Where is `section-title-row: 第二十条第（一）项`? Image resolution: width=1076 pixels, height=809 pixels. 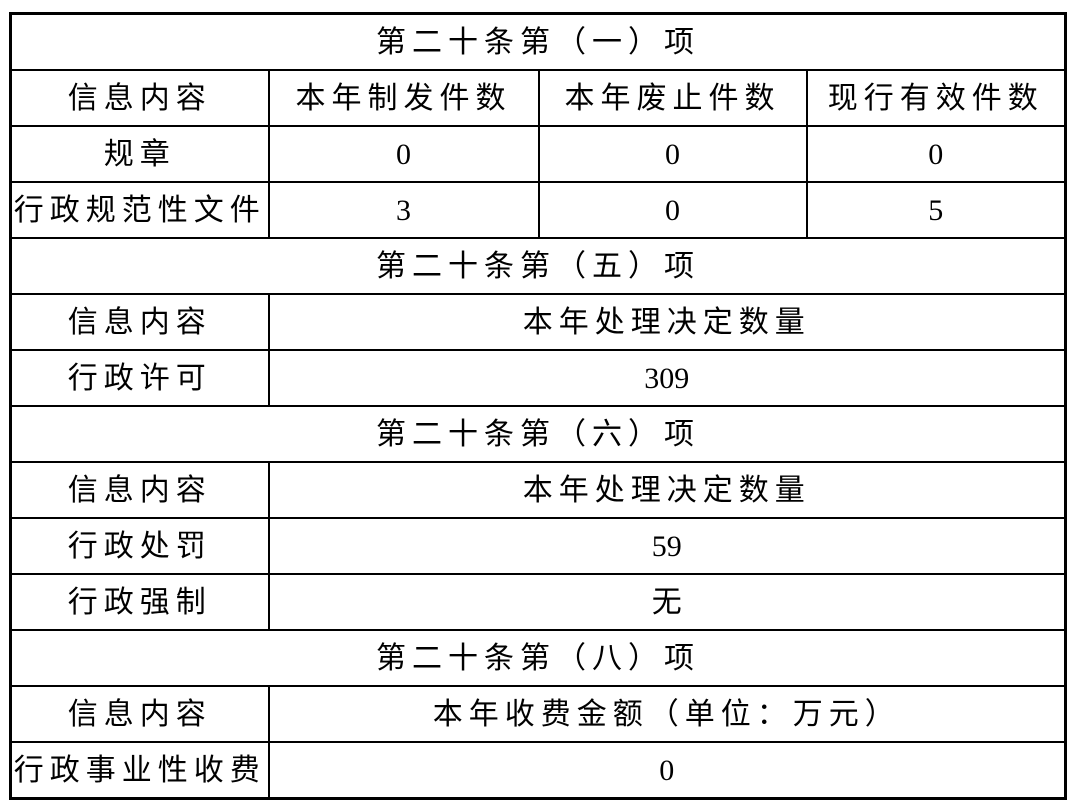
section-title-row: 第二十条第（一）项 is located at coordinates (538, 41).